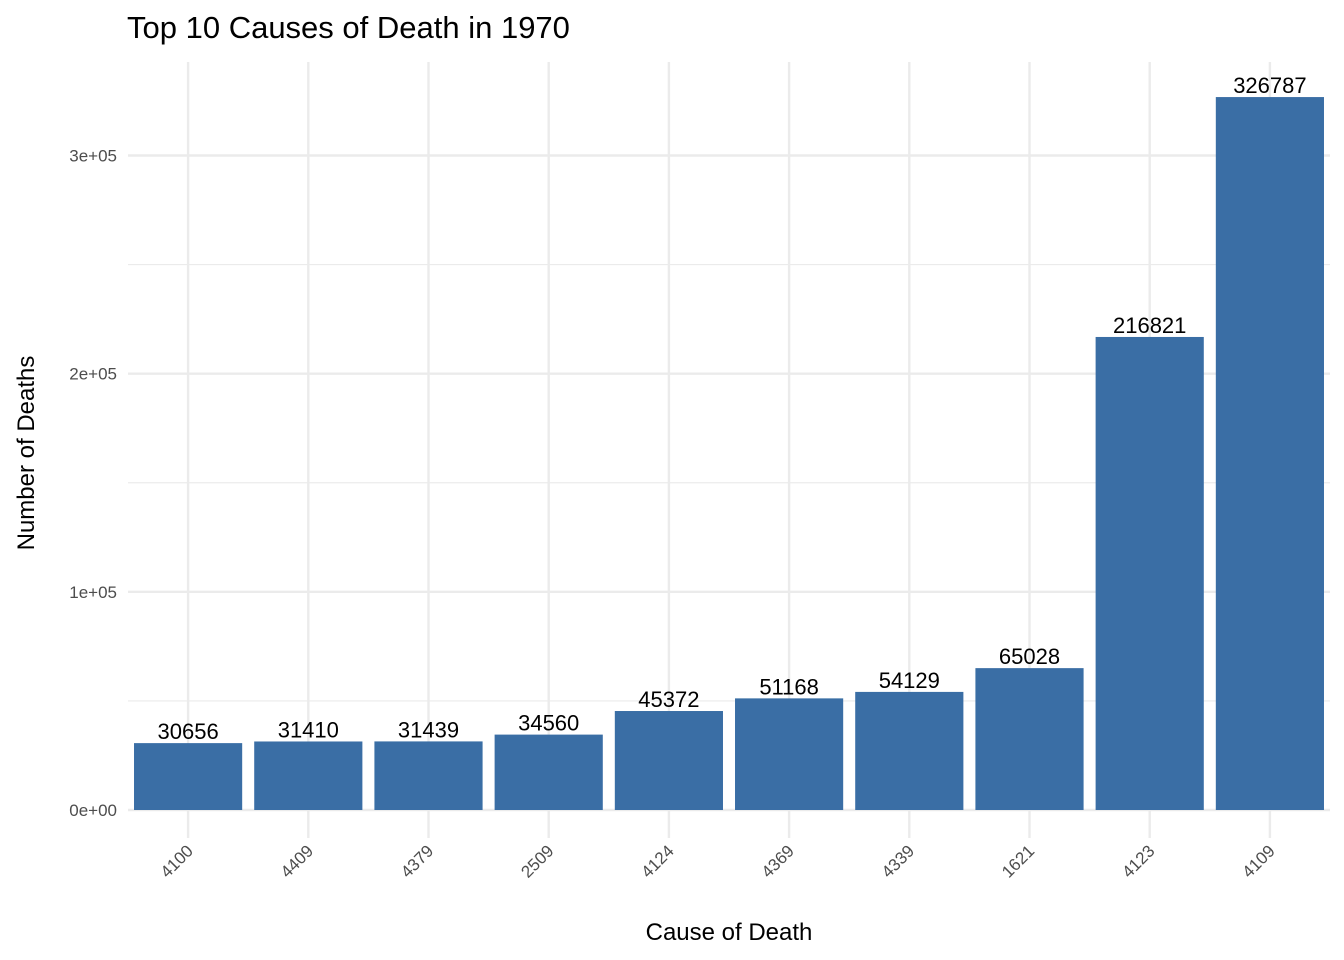 This screenshot has height=960, width=1344. What do you see at coordinates (789, 686) in the screenshot?
I see `data-label: 51168` at bounding box center [789, 686].